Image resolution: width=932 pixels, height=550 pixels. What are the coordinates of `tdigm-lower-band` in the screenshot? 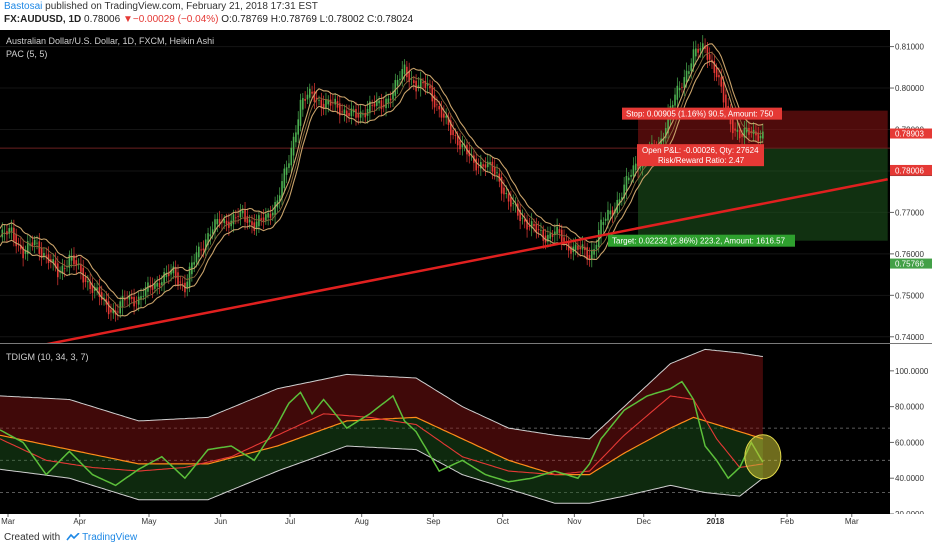 It's located at (382, 474).